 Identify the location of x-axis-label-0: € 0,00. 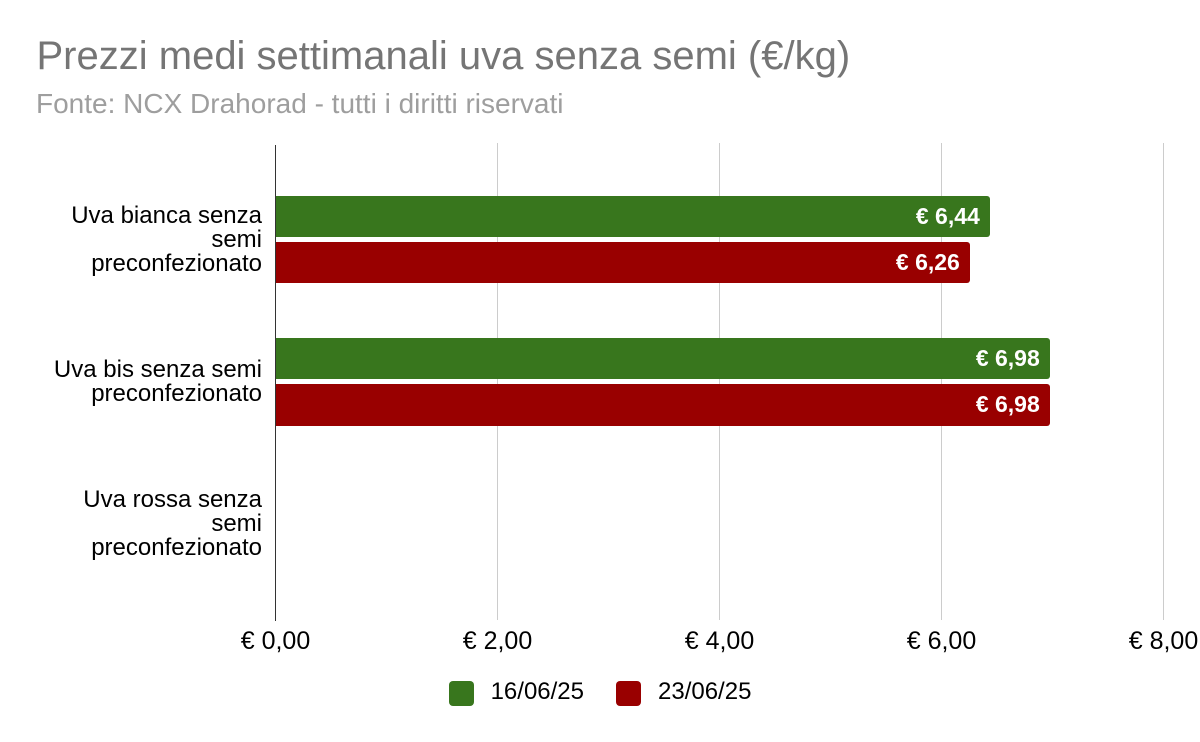
(275, 641).